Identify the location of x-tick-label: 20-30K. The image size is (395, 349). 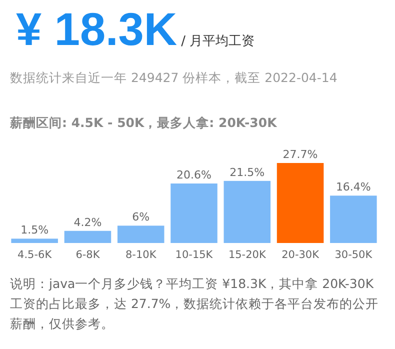
(301, 255).